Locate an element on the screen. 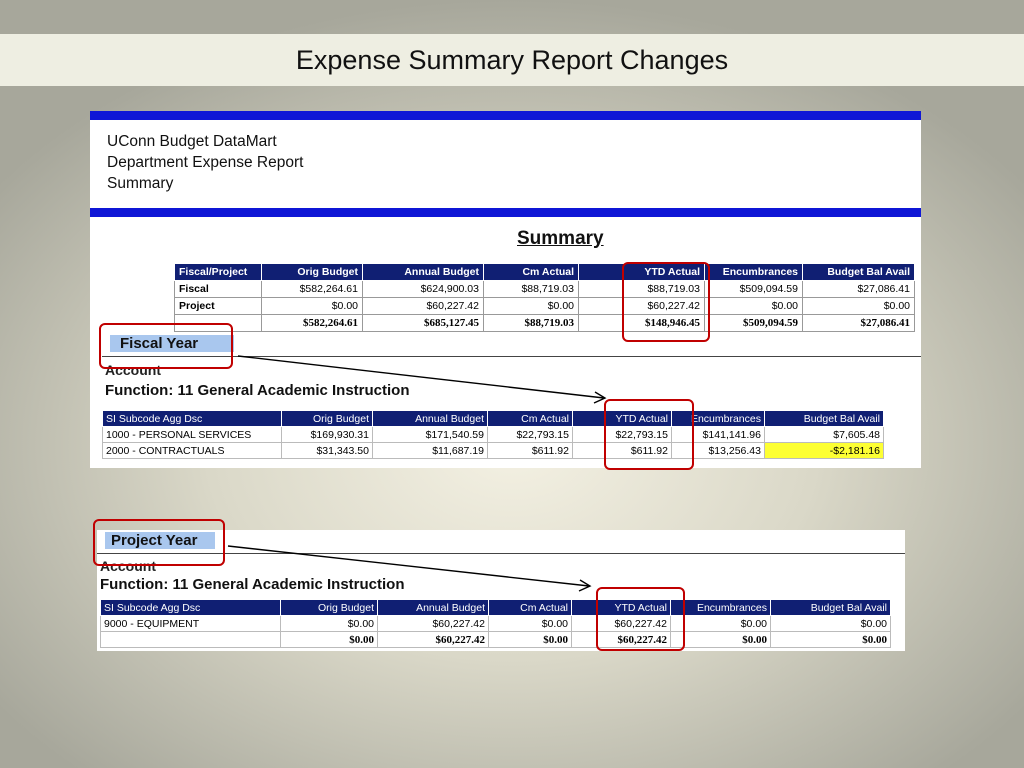 This screenshot has height=768, width=1024. col-cm-actual: Cm Actual is located at coordinates (530, 607).